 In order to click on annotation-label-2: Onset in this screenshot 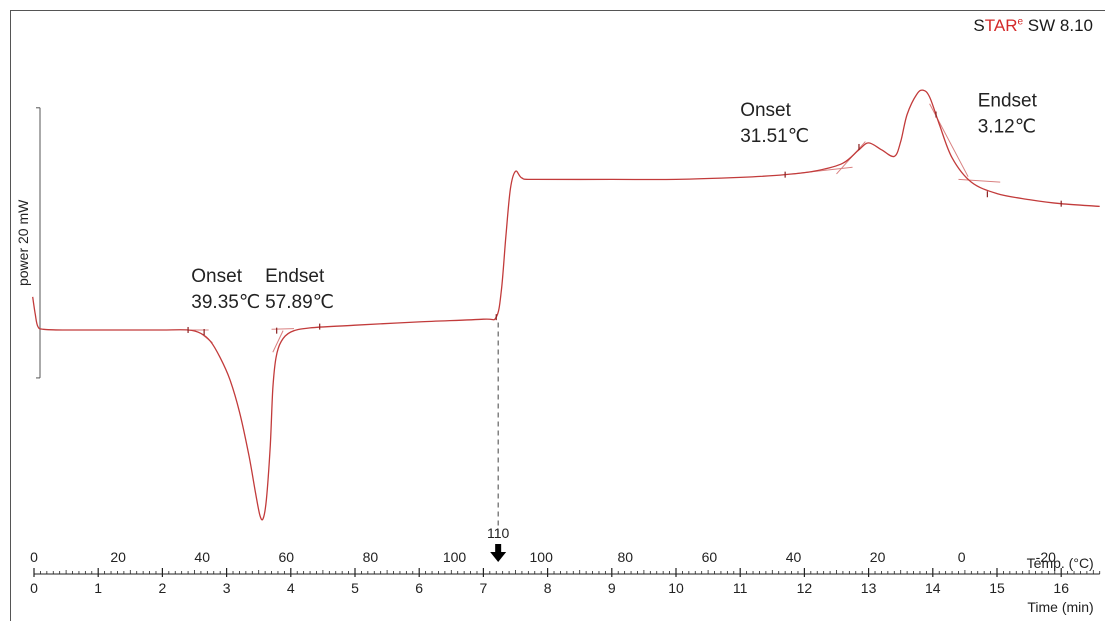, I will do `click(765, 110)`.